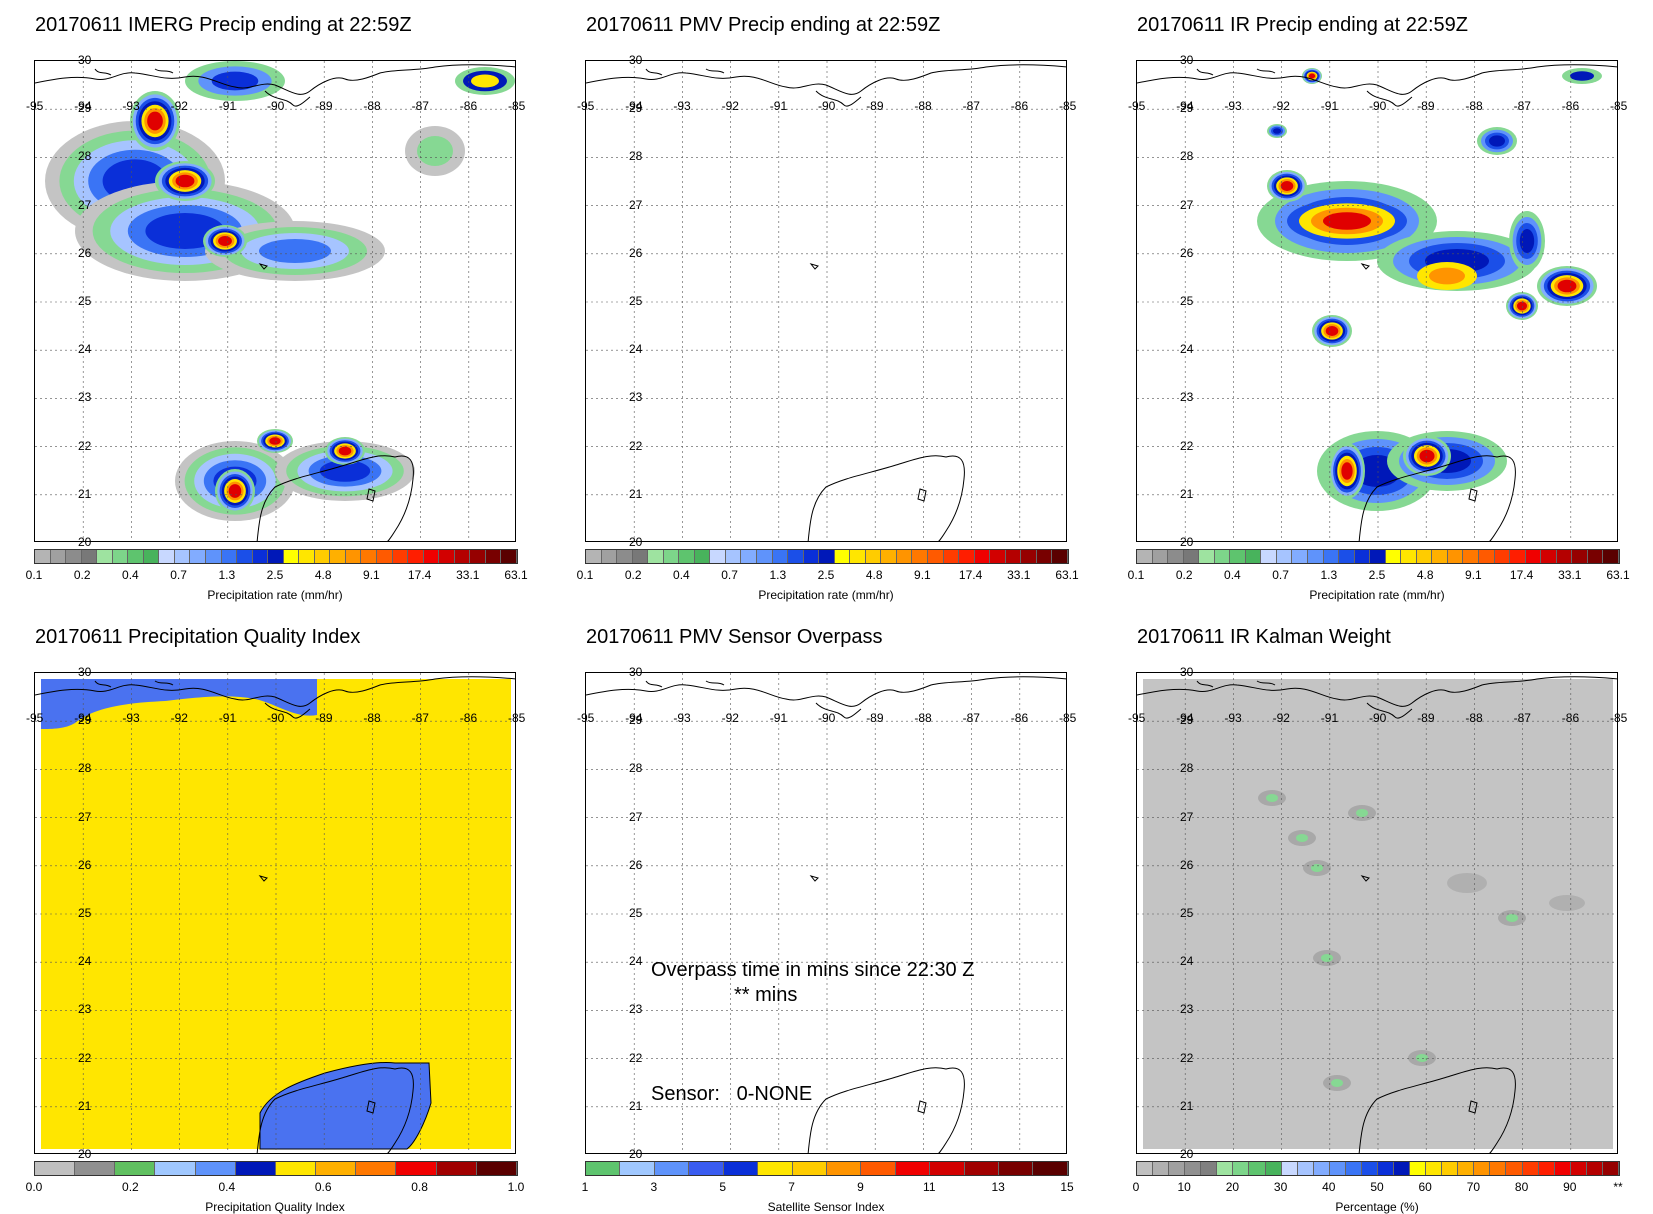 The width and height of the screenshot is (1653, 1214). Describe the element at coordinates (419, 1187) in the screenshot. I see `colorbar-tick: 0.8` at that location.